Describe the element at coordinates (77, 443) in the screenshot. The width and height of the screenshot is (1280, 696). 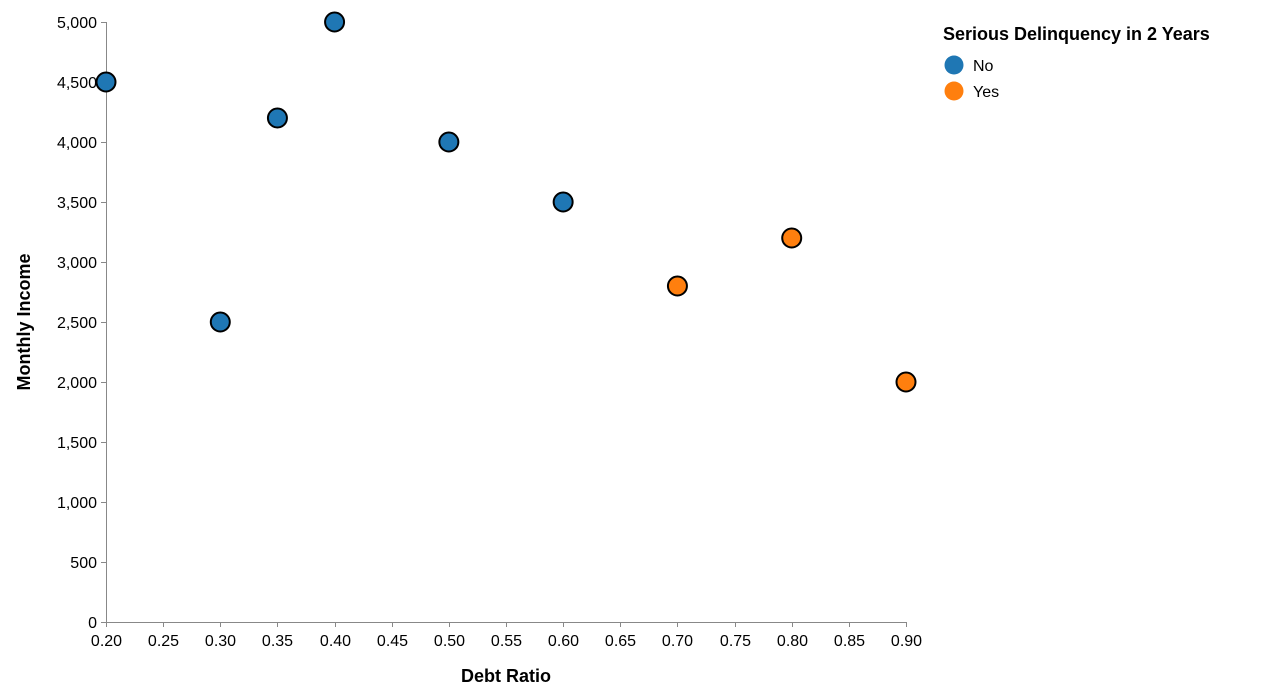
I see `y-tick-label: 1,500` at that location.